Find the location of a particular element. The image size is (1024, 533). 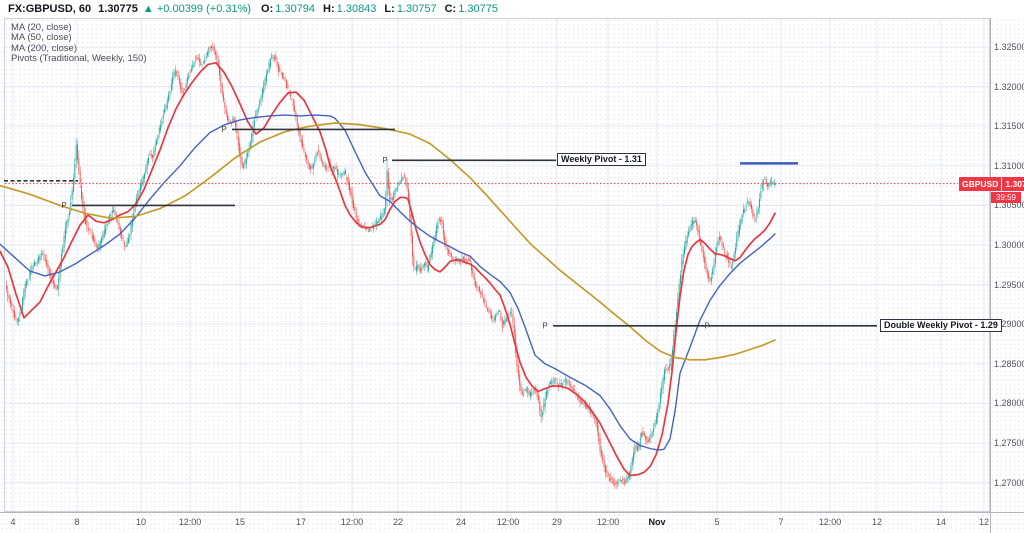

time-axis-label: 22 is located at coordinates (398, 522).